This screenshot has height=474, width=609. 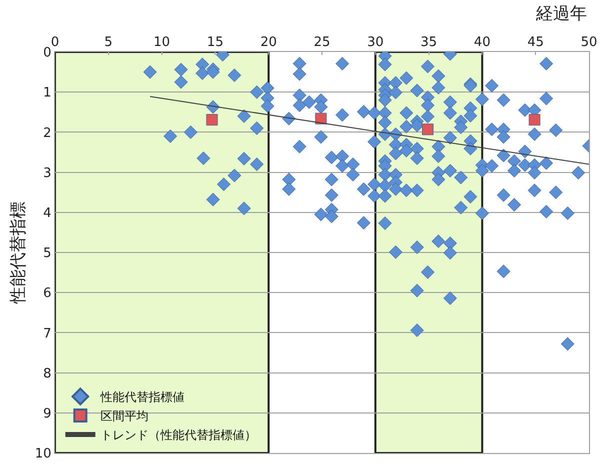 I want to click on y-tick-label: 6, so click(x=47, y=294).